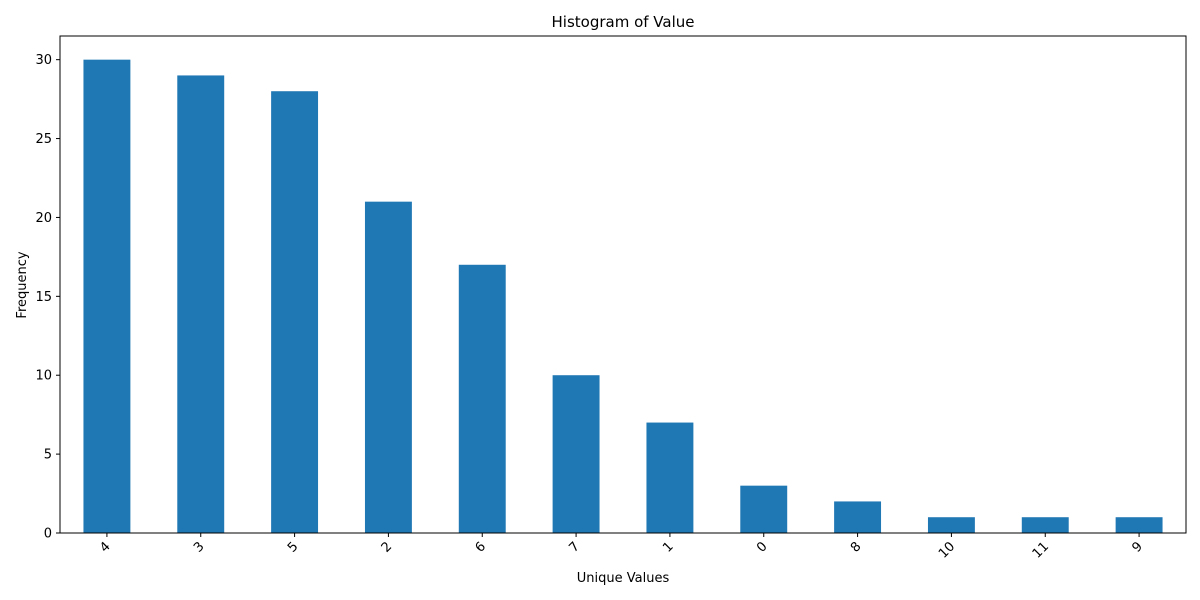 This screenshot has width=1200, height=600. What do you see at coordinates (22, 284) in the screenshot?
I see `y-axis-label: Frequency` at bounding box center [22, 284].